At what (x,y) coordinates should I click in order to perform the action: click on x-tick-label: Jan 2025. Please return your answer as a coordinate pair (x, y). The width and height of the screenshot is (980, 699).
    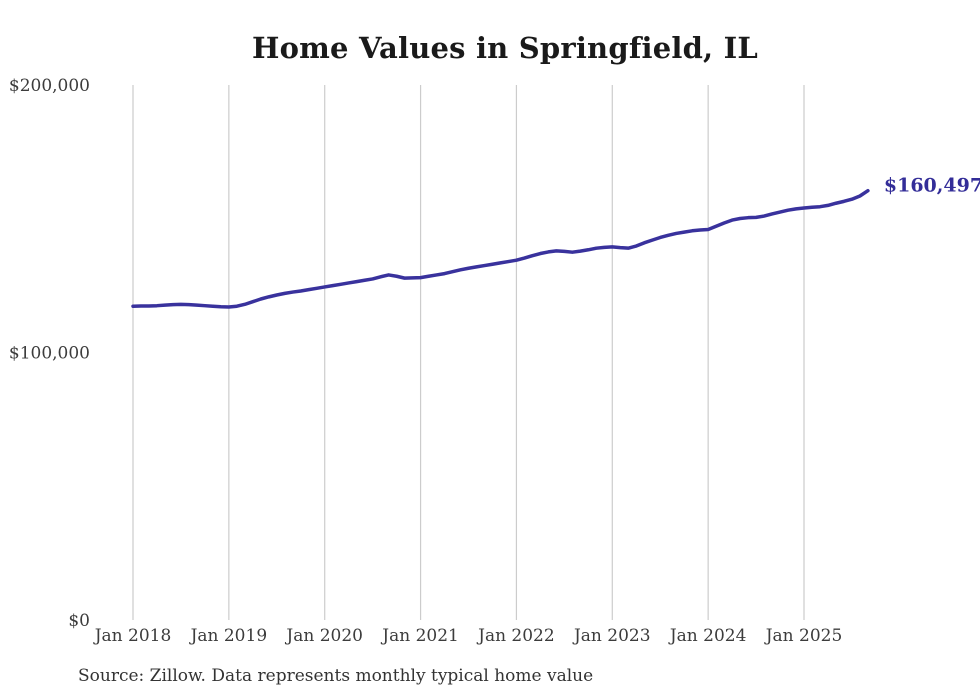
    Looking at the image, I should click on (803, 636).